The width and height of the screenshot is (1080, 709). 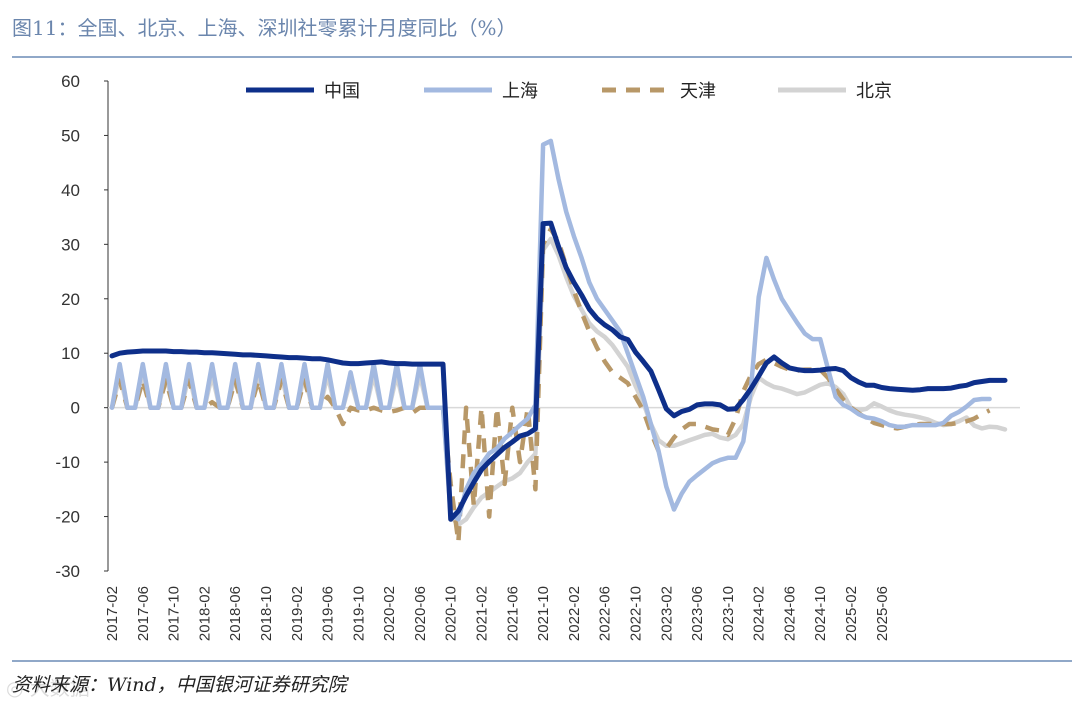 What do you see at coordinates (328, 613) in the screenshot?
I see `x-tick-label: 2019-06` at bounding box center [328, 613].